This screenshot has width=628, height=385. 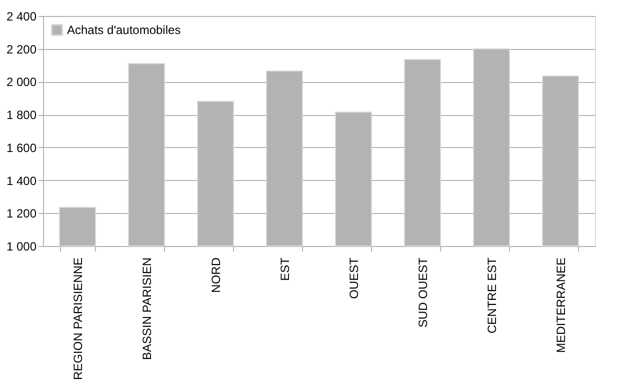 I want to click on x-tick-label: EST, so click(x=285, y=268).